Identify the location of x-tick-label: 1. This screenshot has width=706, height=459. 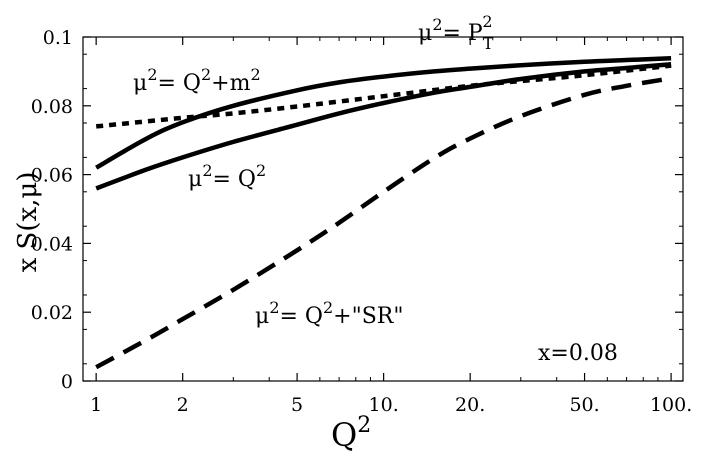
(96, 405).